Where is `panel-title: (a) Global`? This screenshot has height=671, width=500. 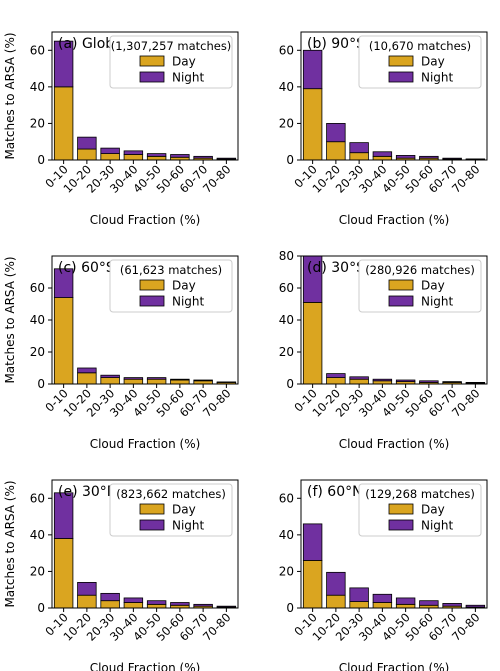
panel-title: (a) Global is located at coordinates (92, 44).